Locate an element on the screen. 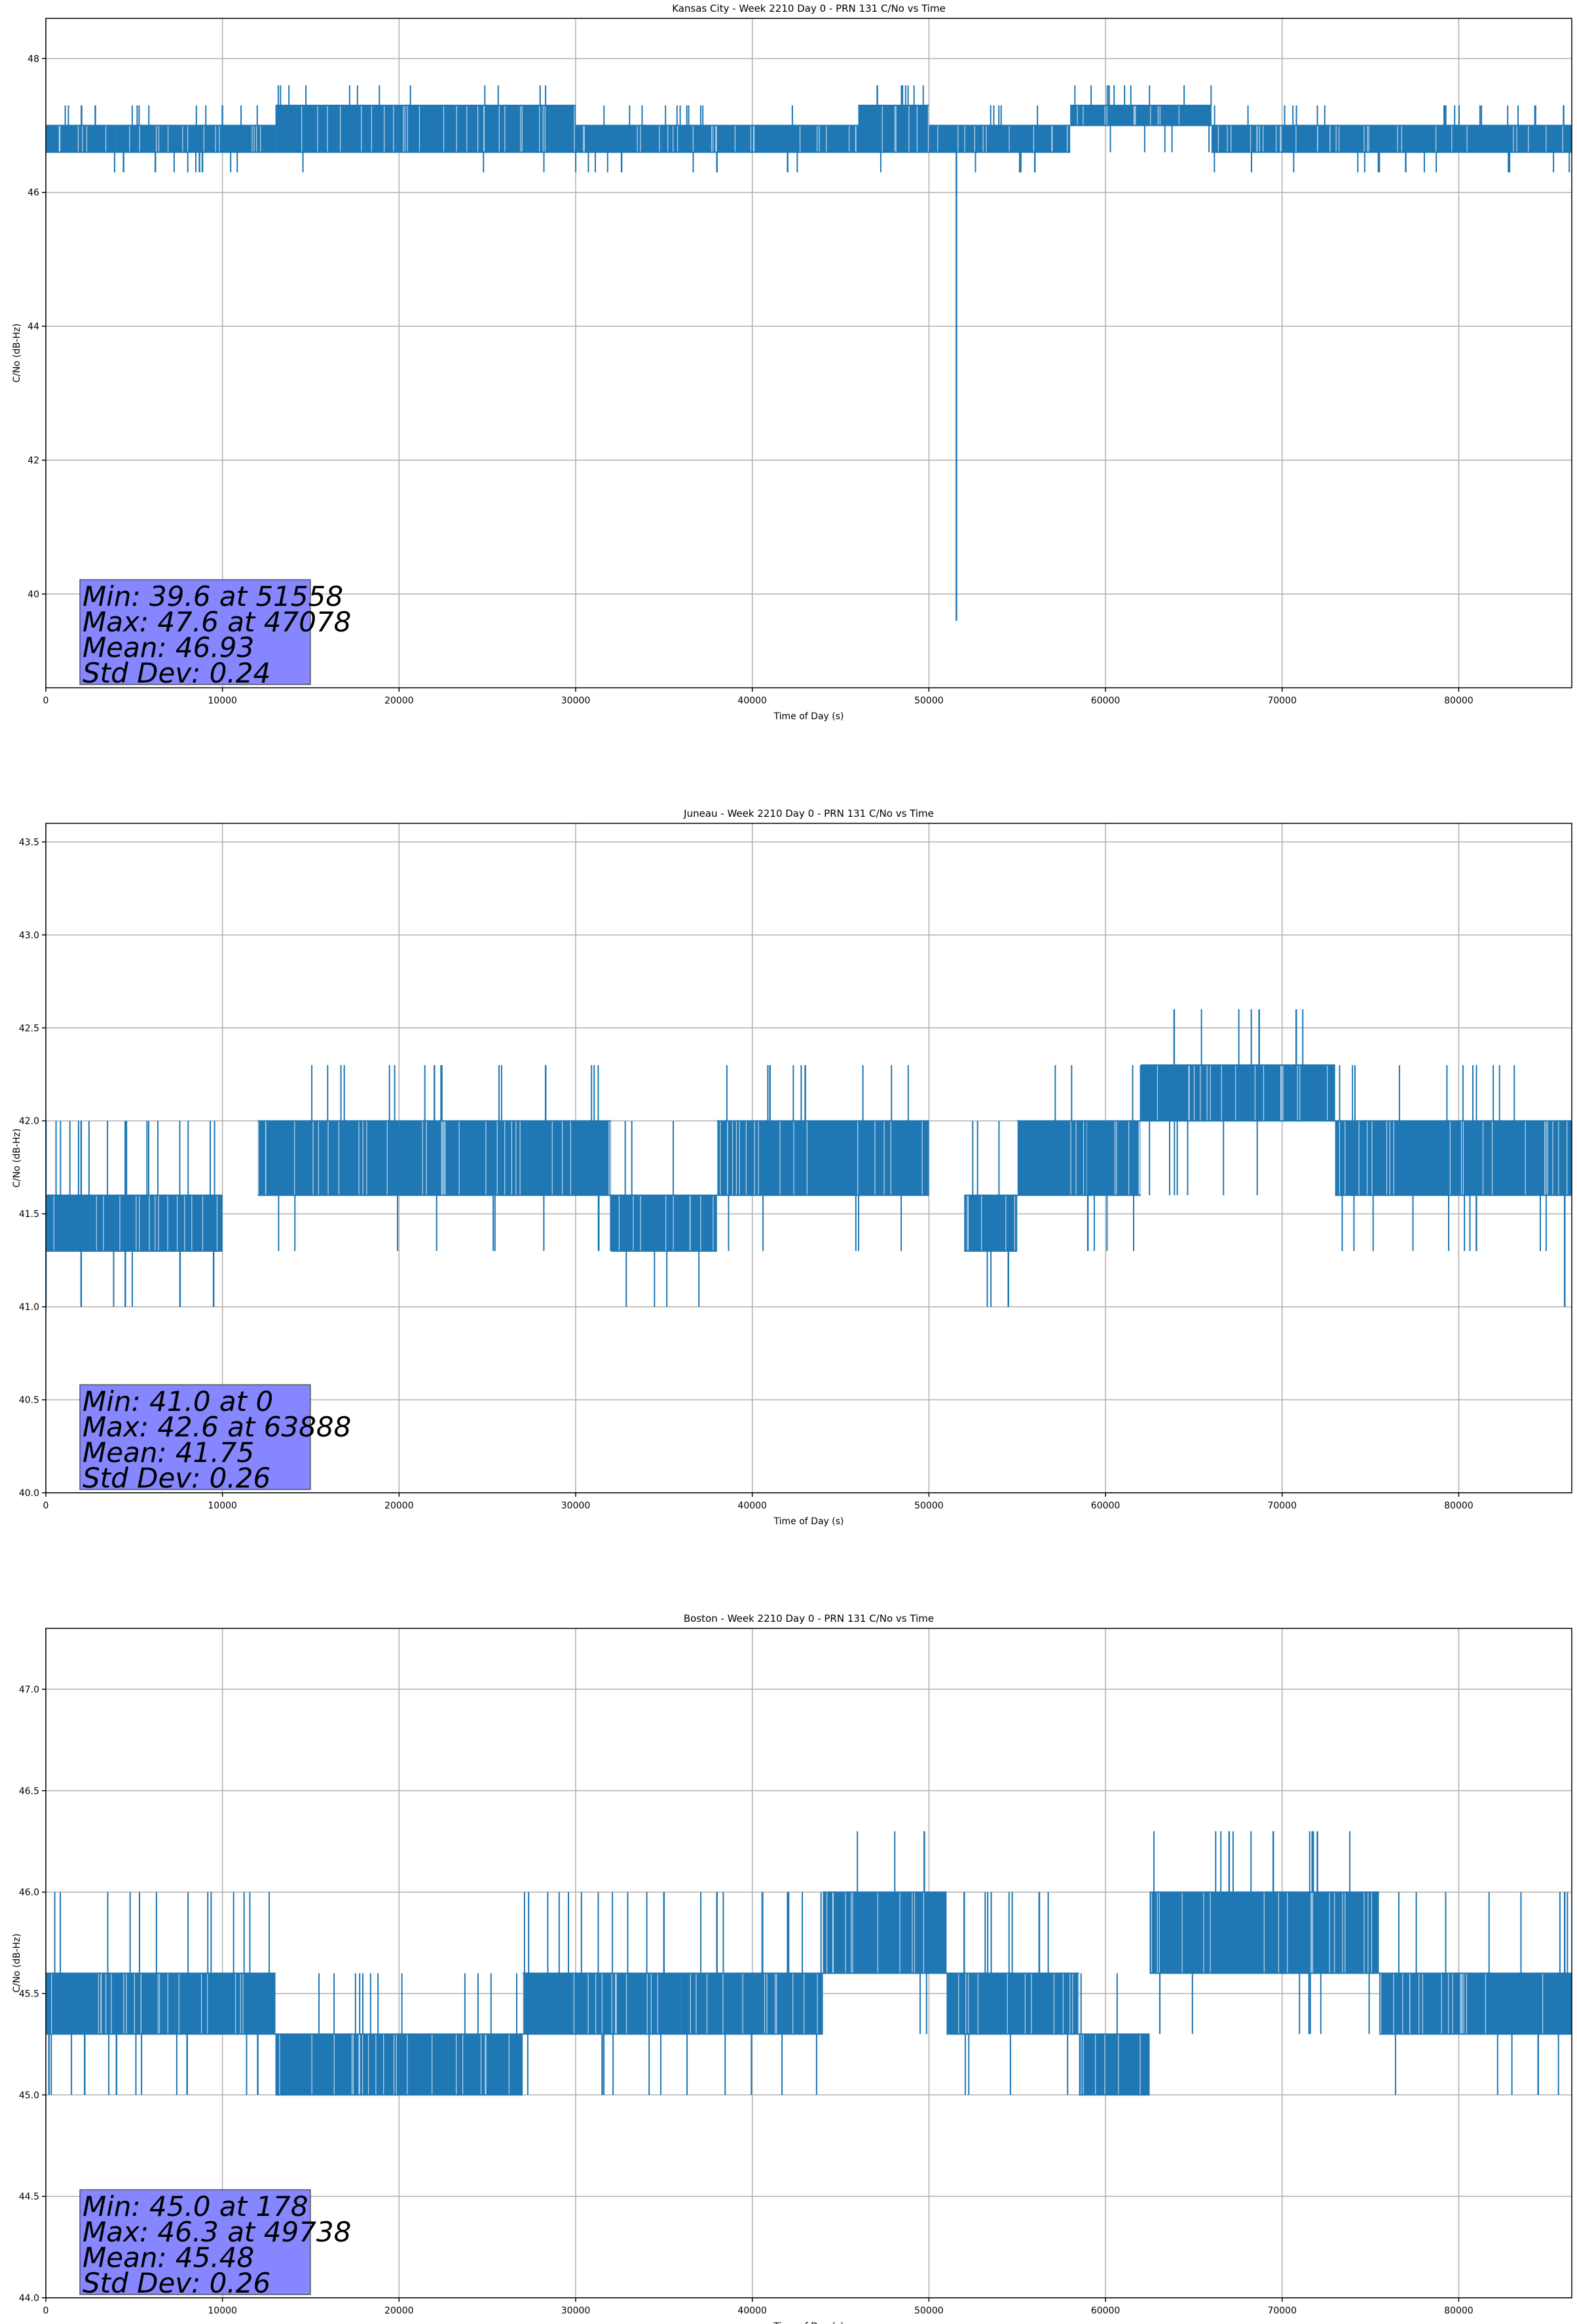  y-tick-label: 46.5 is located at coordinates (29, 1791).